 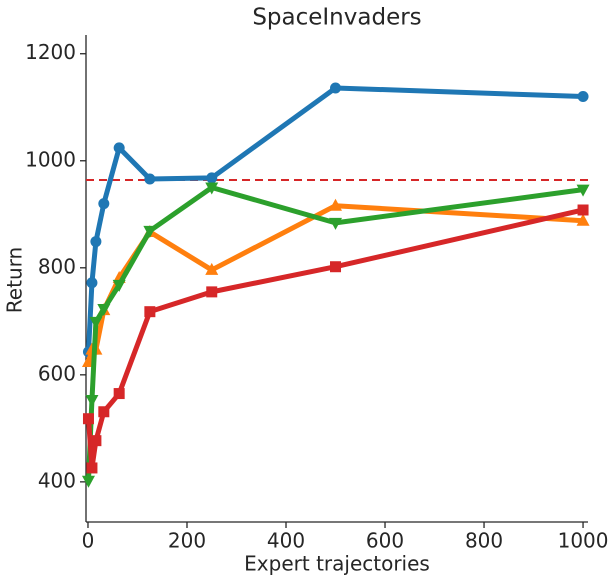 I want to click on chart-title: SpaceInvaders, so click(x=336, y=18).